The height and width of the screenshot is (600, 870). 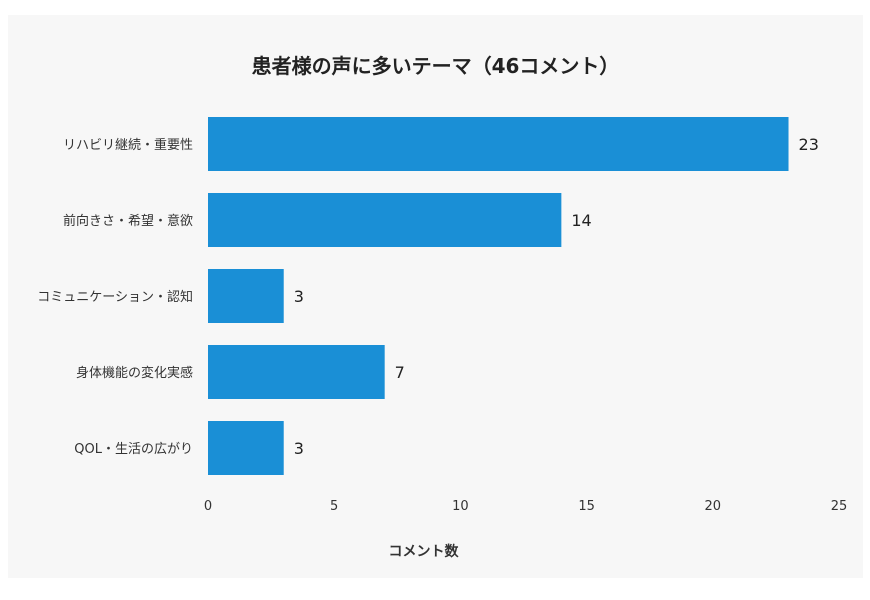 I want to click on x-tick-label: 5, so click(x=334, y=506).